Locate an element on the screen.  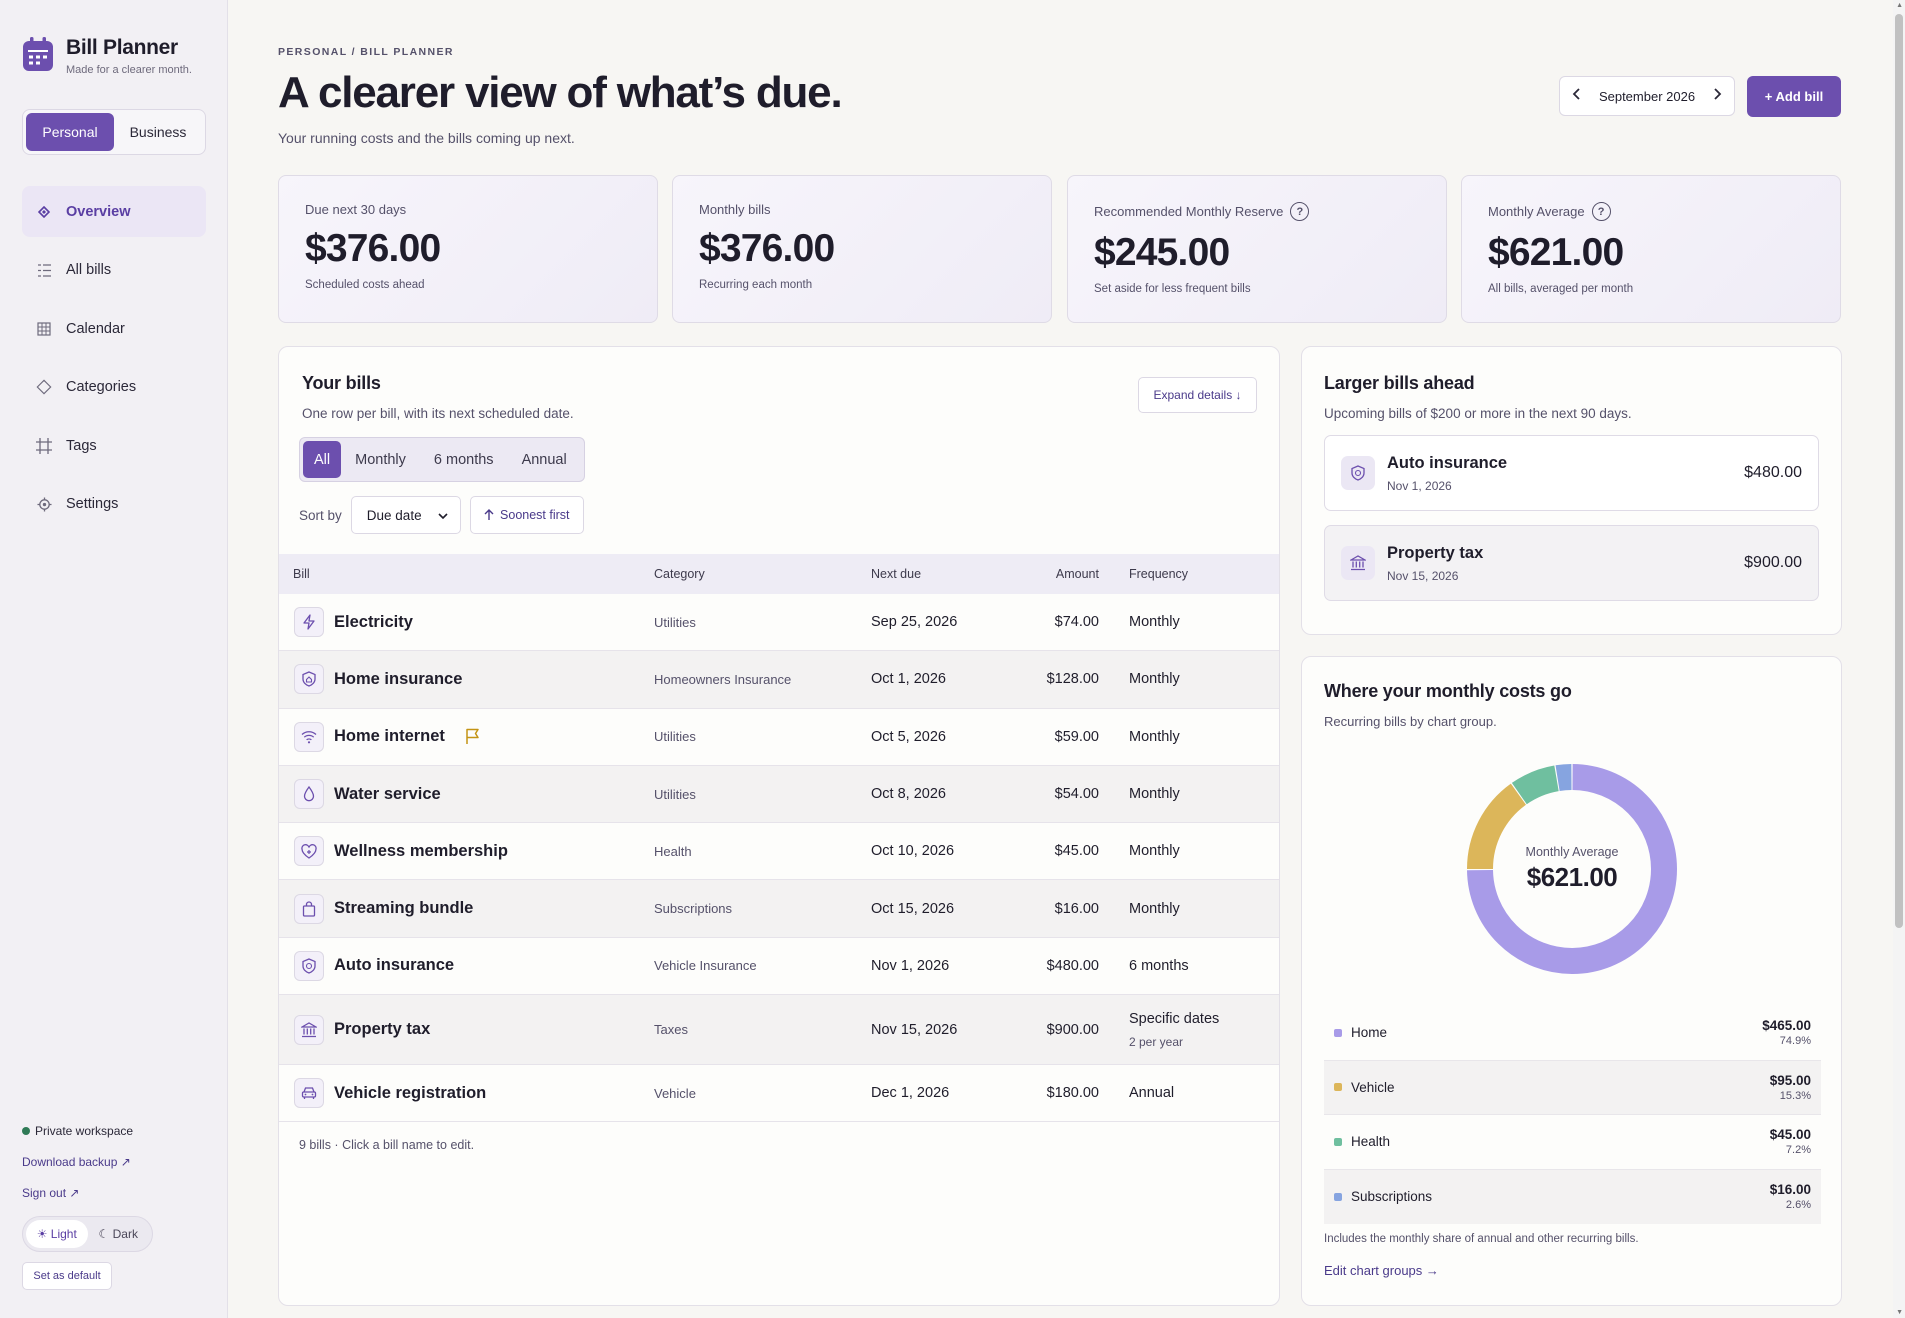
larger-bill-item: Auto insurance Nov 1, 2026 $480.00 is located at coordinates (1571, 473).